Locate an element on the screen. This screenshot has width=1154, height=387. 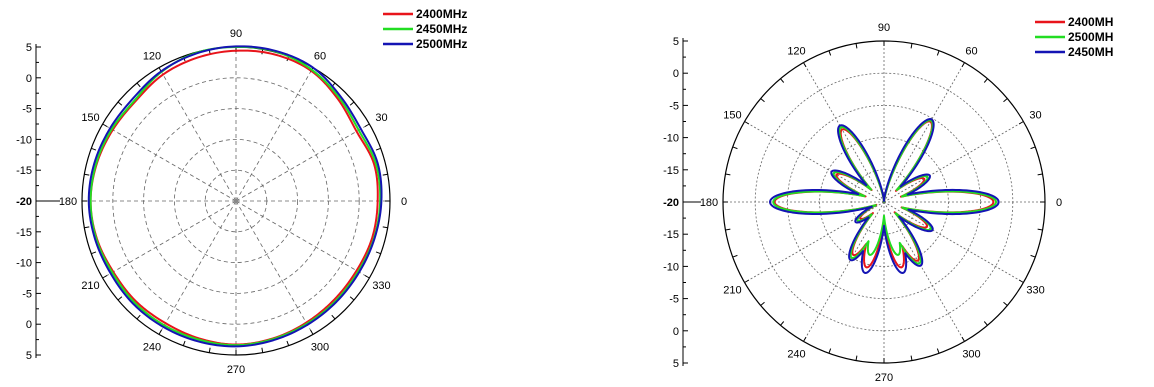
center-point is located at coordinates (236, 201).